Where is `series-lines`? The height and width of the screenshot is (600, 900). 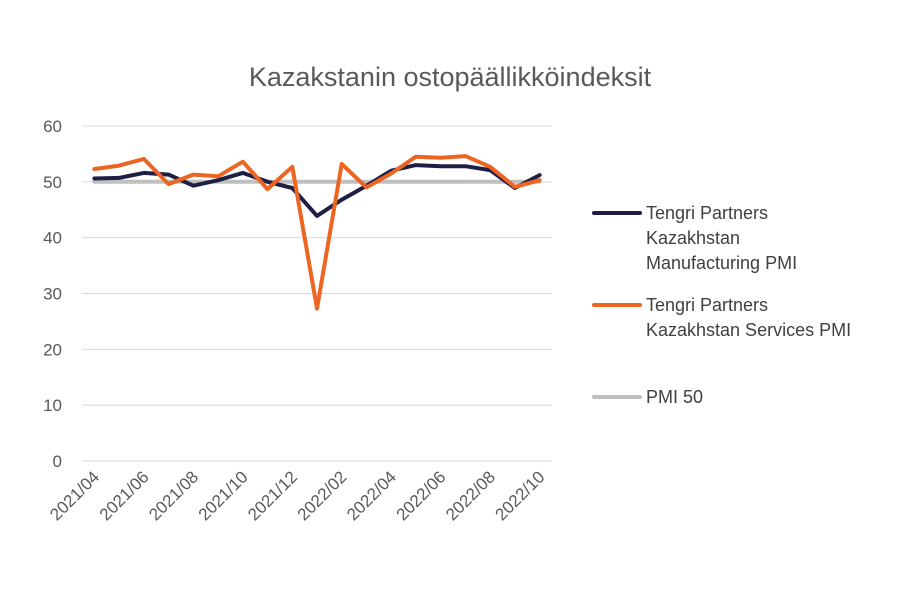 series-lines is located at coordinates (317, 232).